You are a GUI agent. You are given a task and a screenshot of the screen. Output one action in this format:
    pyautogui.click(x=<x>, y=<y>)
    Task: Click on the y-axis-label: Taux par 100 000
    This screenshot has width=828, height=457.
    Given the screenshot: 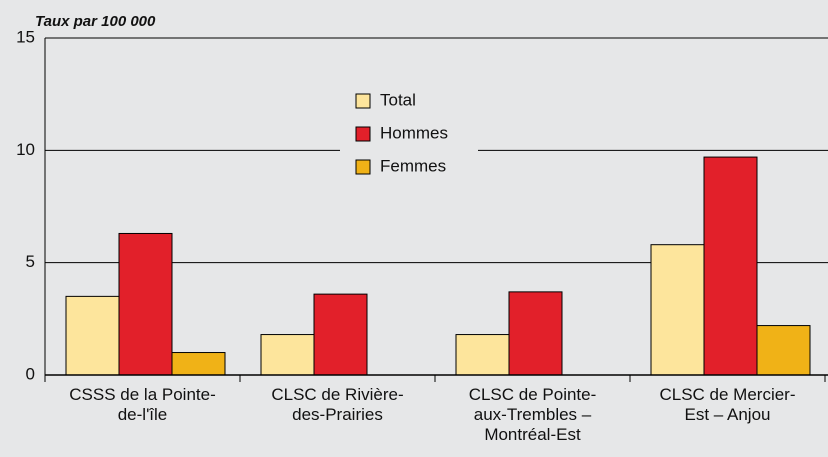 What is the action you would take?
    pyautogui.click(x=95, y=21)
    